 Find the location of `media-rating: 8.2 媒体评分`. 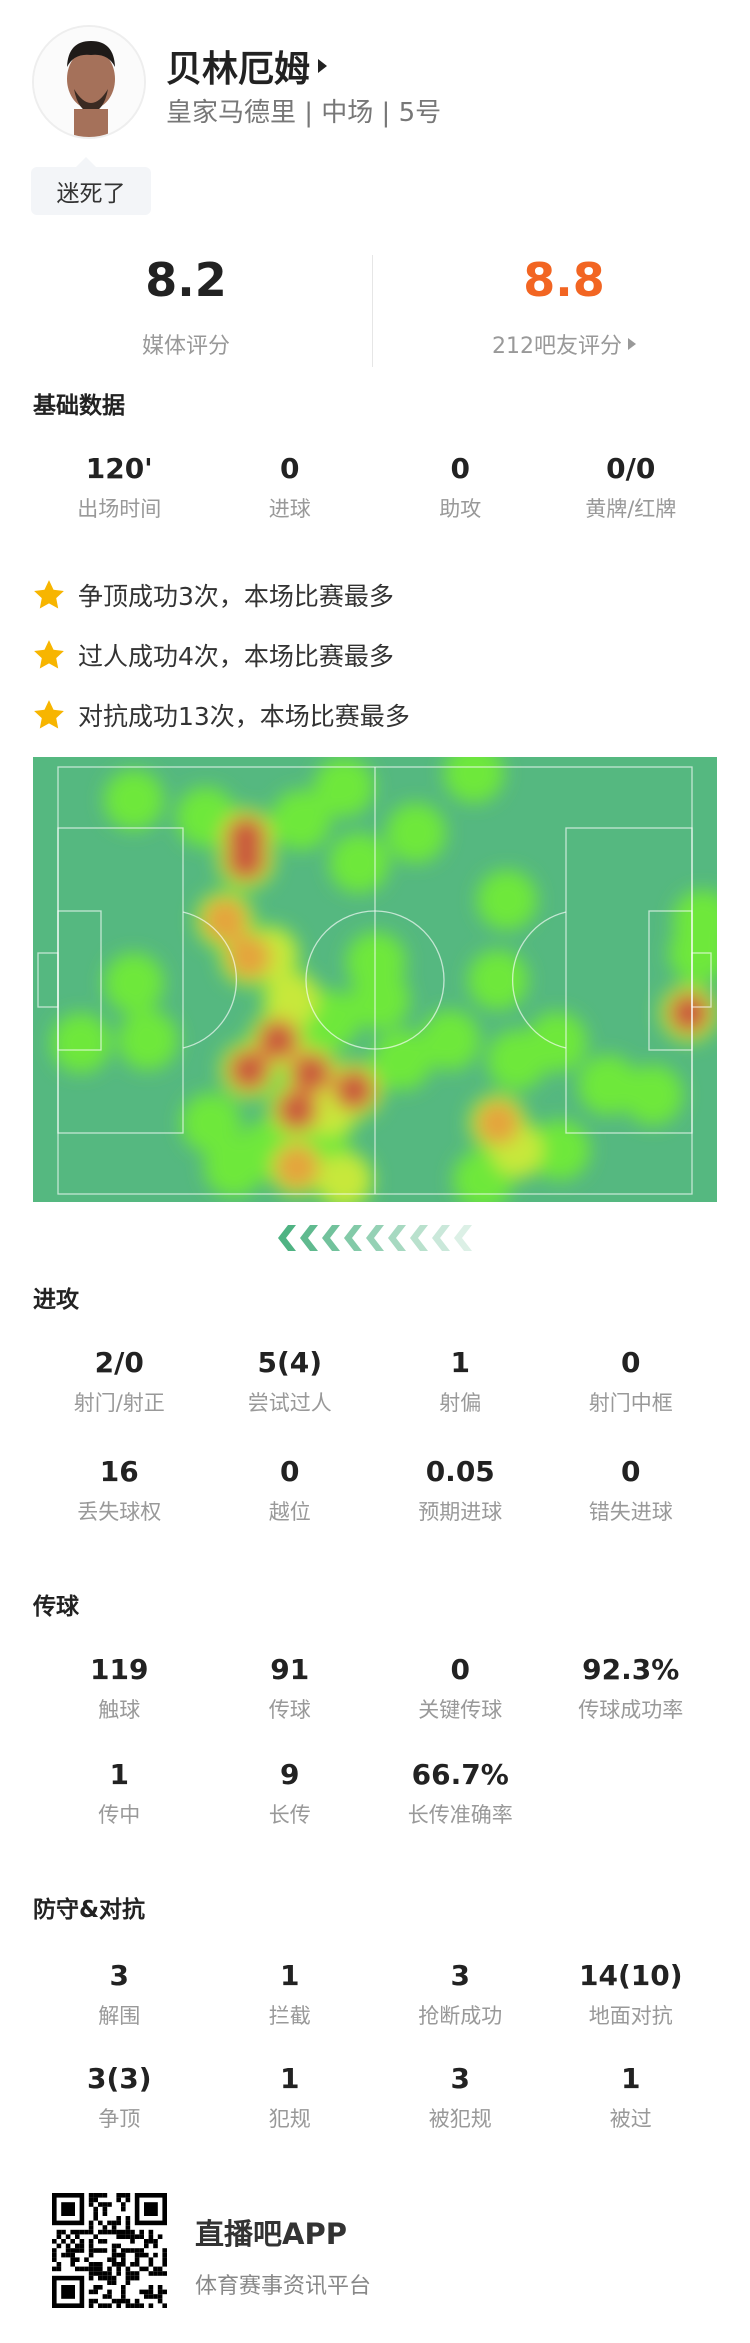

media-rating: 8.2 媒体评分 is located at coordinates (186, 305).